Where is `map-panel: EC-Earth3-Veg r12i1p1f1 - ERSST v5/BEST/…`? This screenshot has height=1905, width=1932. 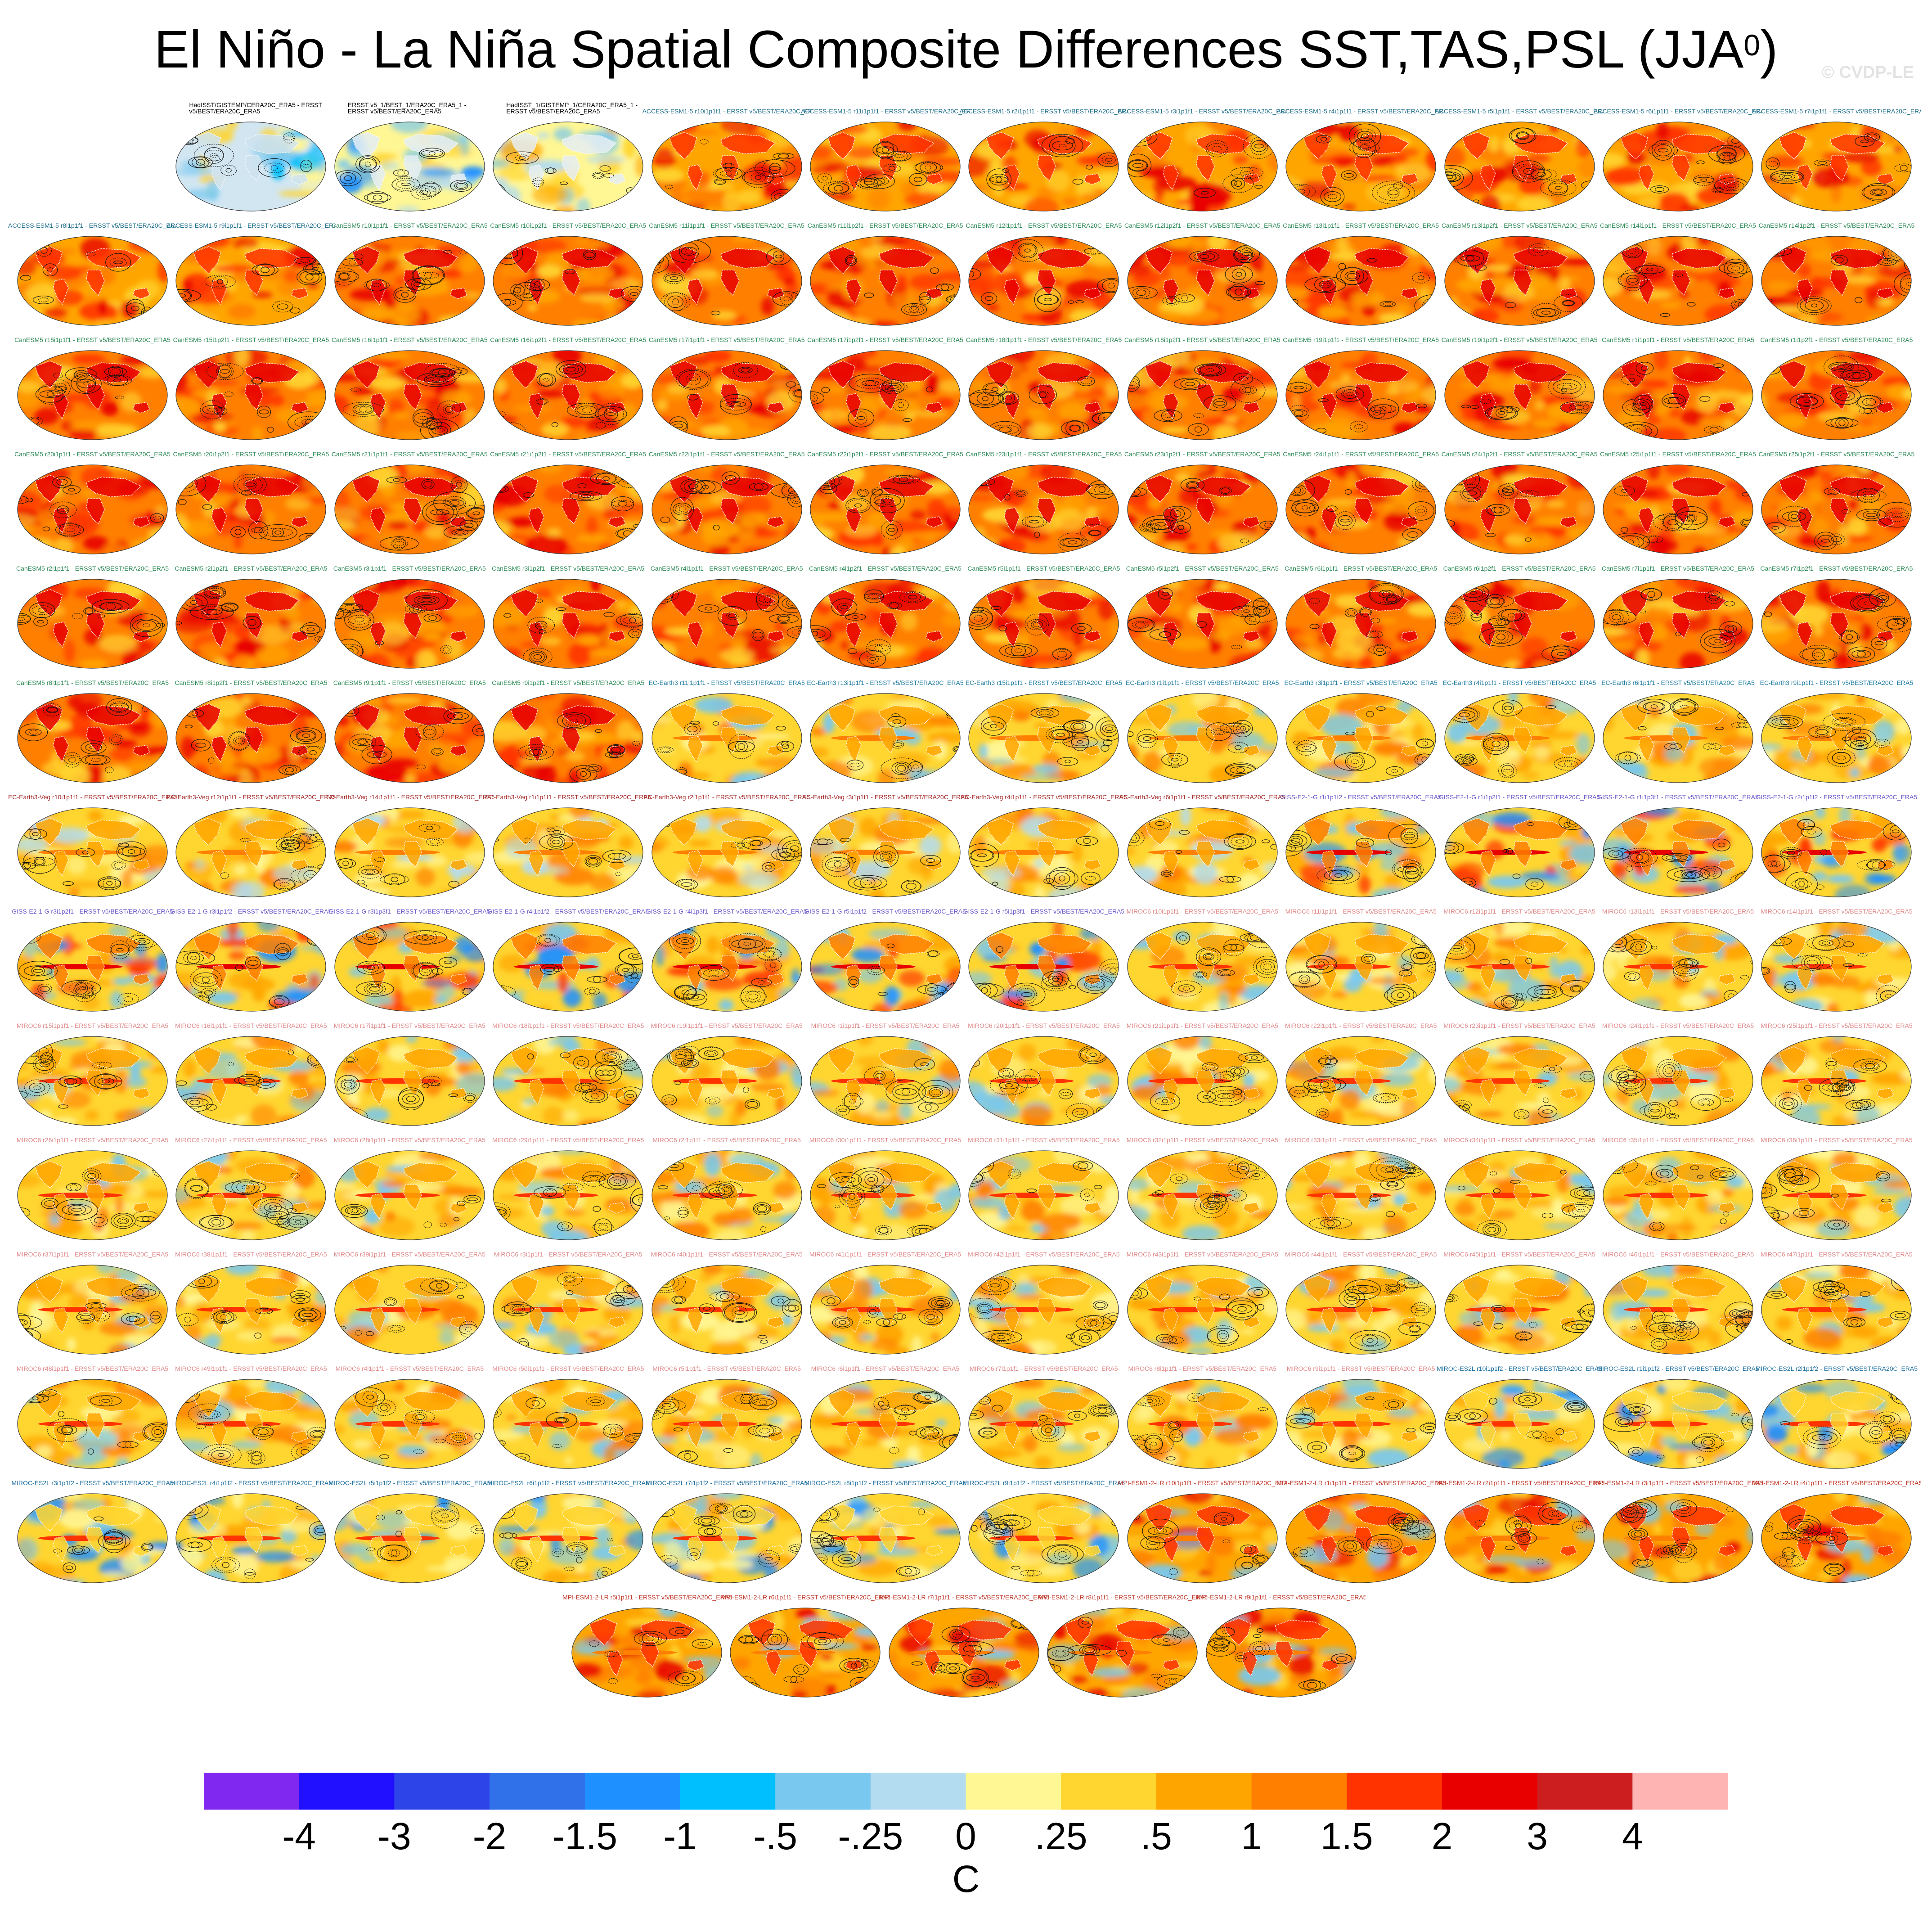
map-panel: EC-Earth3-Veg r12i1p1f1 - ERSST v5/BEST/… is located at coordinates (250, 846).